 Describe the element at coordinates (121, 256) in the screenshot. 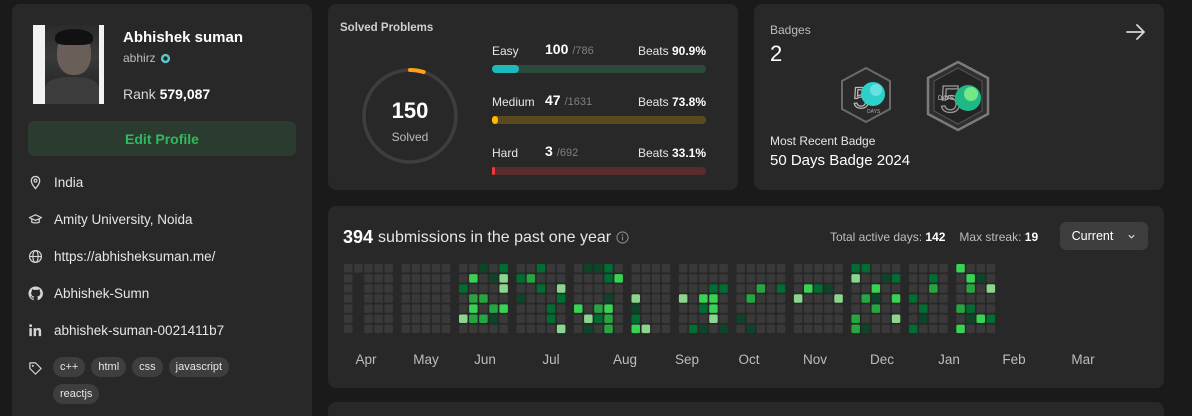

I see `website-row: https://abhisheksuman.me/` at that location.